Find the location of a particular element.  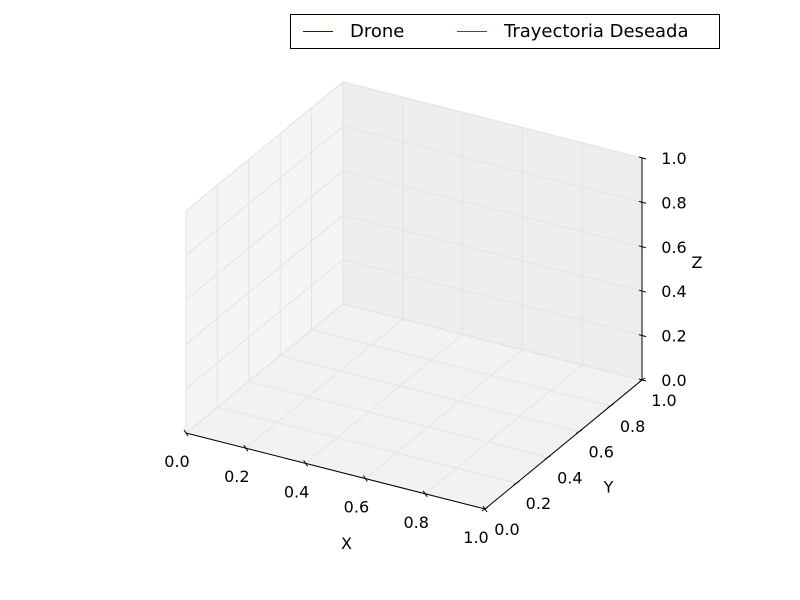

y-axis-label: Y is located at coordinates (608, 487).